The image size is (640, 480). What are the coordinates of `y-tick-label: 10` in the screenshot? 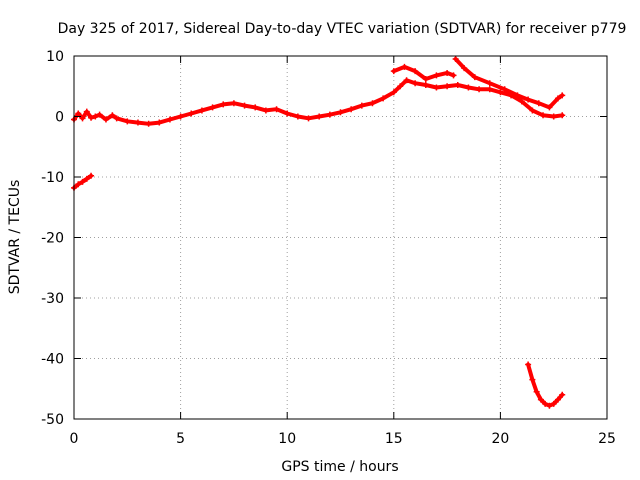 It's located at (55, 57).